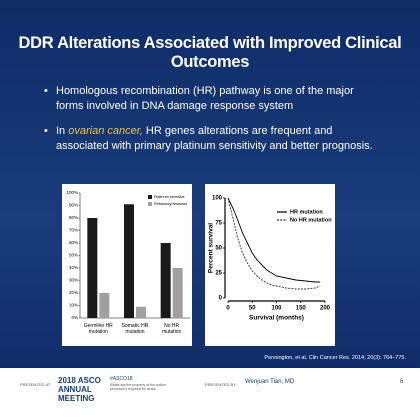  Describe the element at coordinates (171, 204) in the screenshot. I see `legend-label: Refractory/resistant` at that location.